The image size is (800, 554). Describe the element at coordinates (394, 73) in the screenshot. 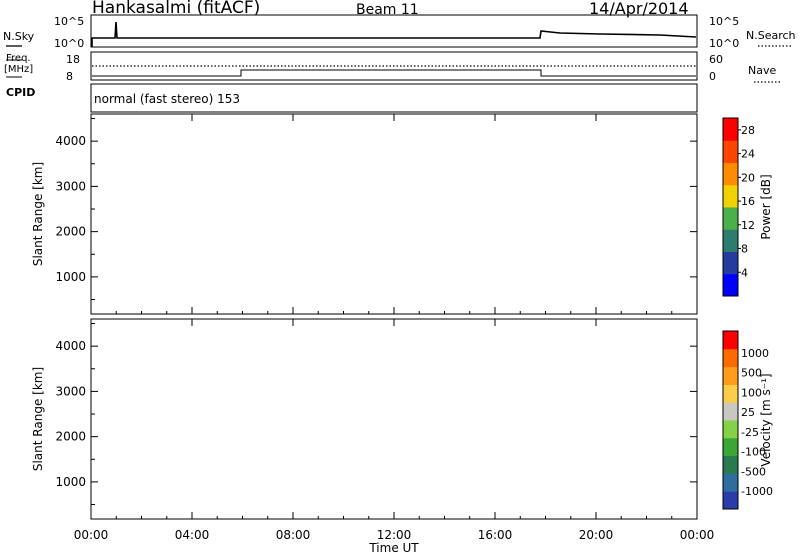

I see `freq-trace` at that location.